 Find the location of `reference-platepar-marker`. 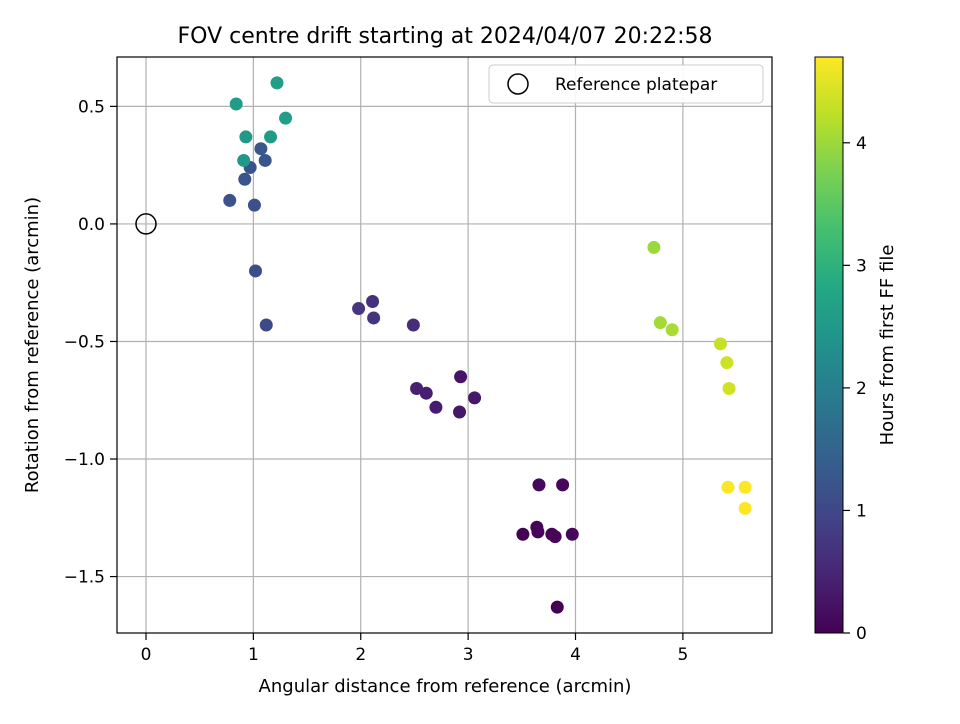

reference-platepar-marker is located at coordinates (146, 224).